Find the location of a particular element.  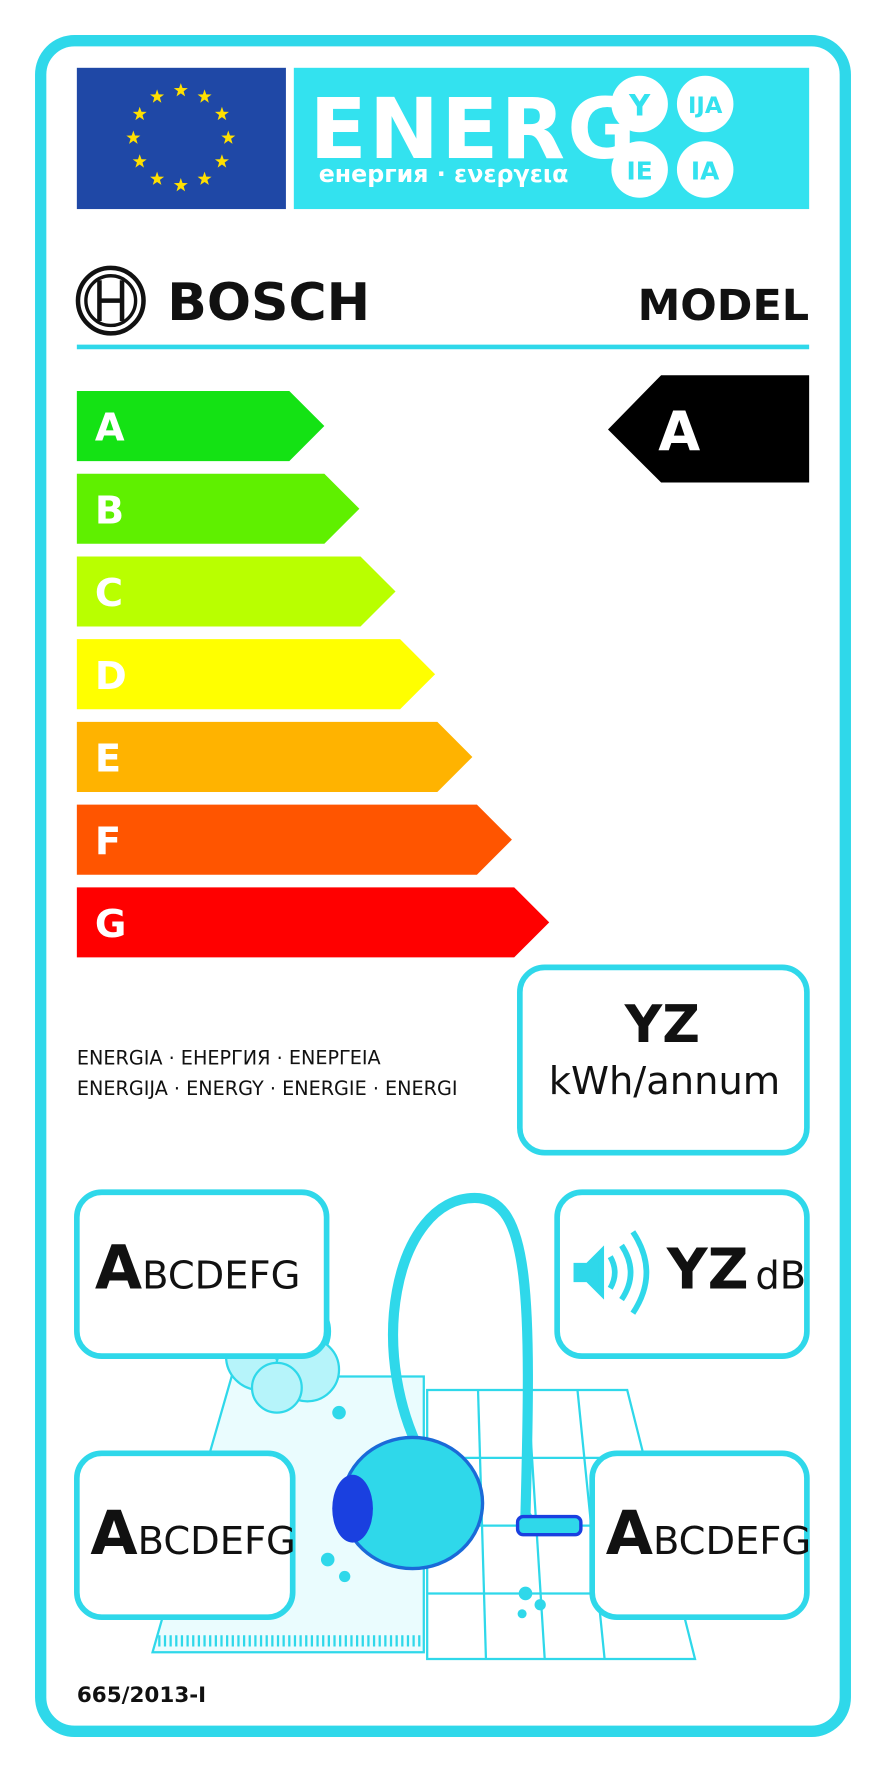

header-title: ENERG is located at coordinates (474, 129).